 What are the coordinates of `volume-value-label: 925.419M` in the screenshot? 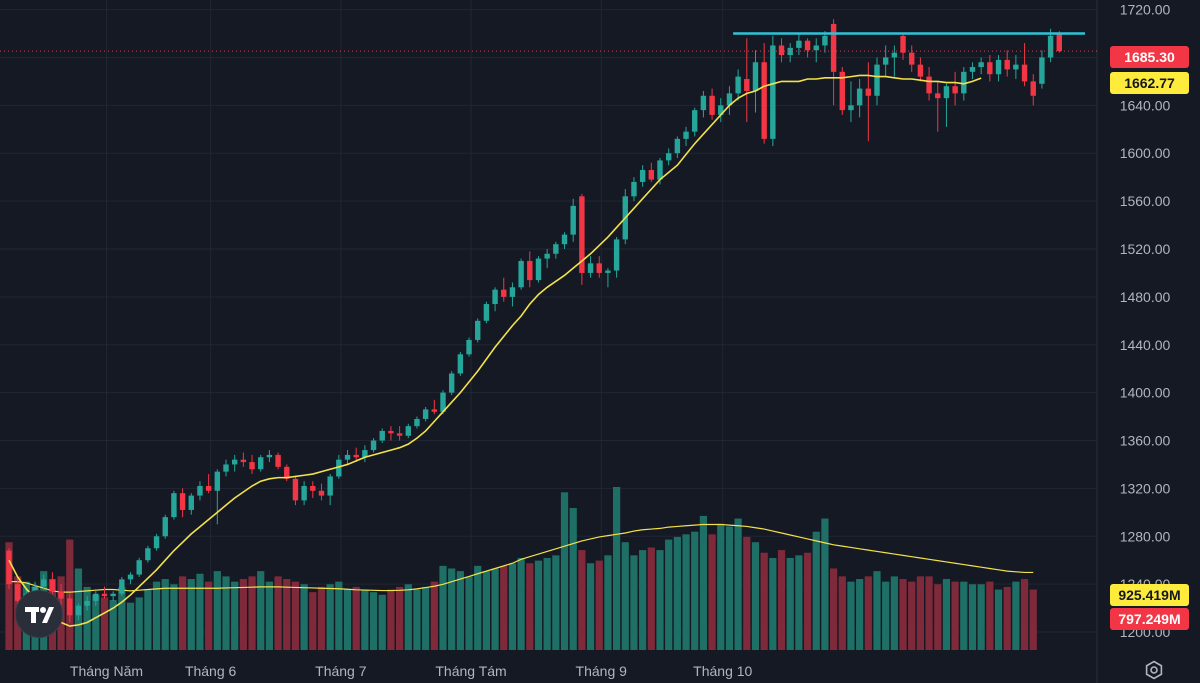 It's located at (1149, 595).